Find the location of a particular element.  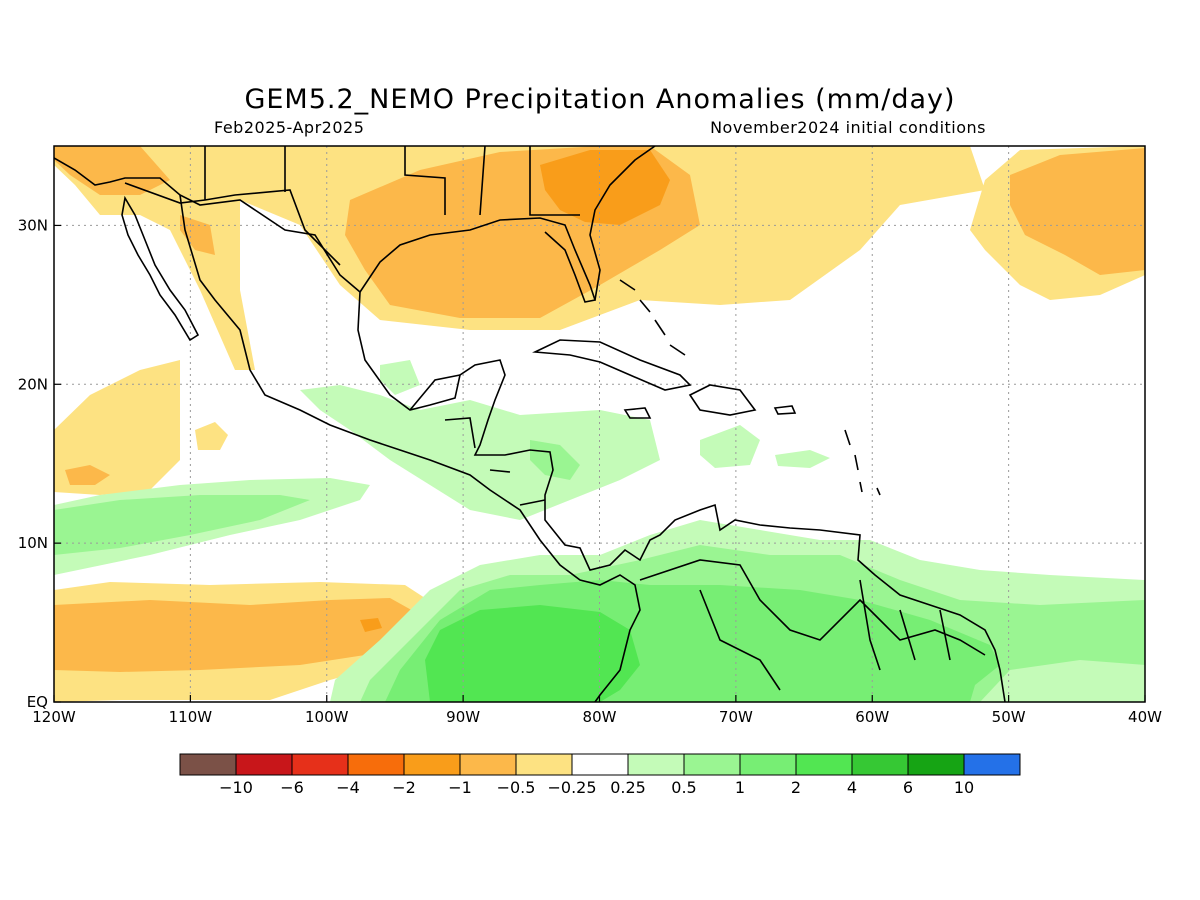

coastline-baja-california is located at coordinates (160, 268).